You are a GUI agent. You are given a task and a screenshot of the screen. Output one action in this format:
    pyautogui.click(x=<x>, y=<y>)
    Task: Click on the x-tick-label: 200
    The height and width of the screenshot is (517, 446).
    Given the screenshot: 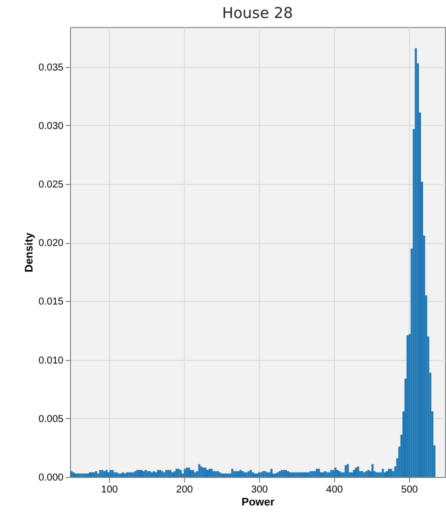 What is the action you would take?
    pyautogui.click(x=185, y=490)
    